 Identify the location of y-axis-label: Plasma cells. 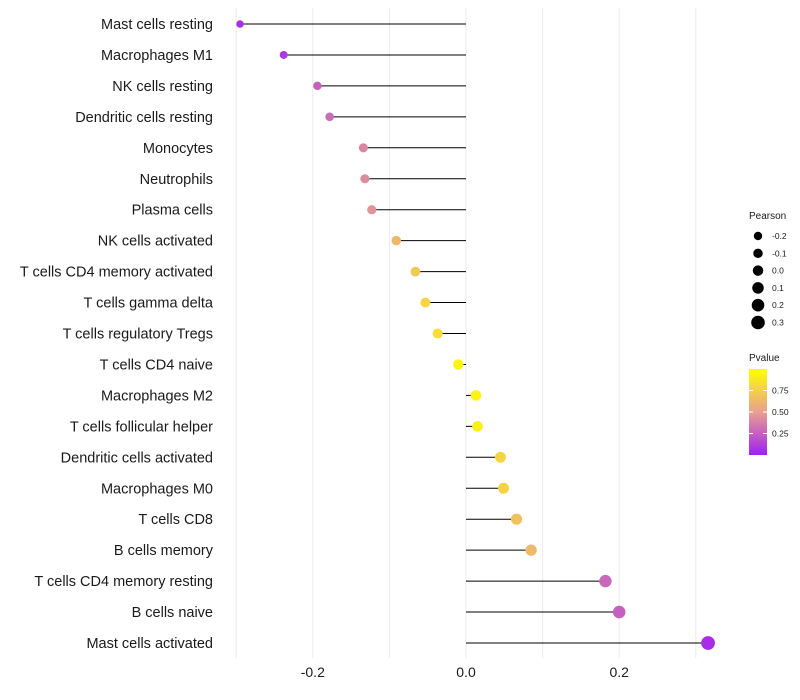
(172, 211).